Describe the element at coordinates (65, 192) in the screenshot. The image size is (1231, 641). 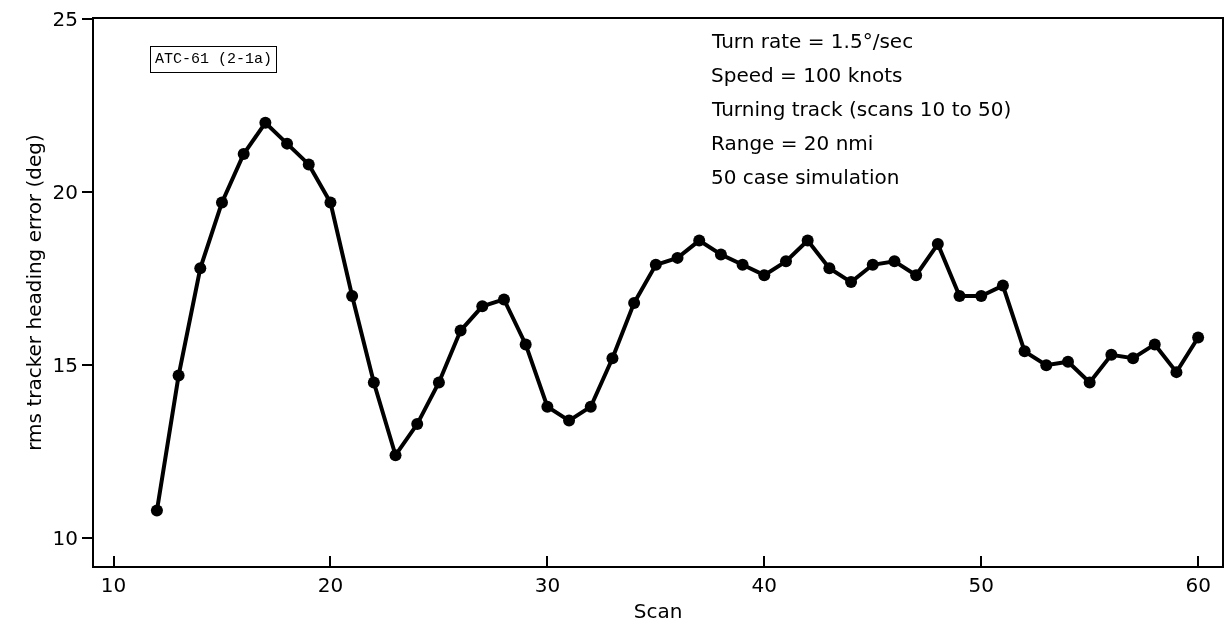
I see `y-tick-label: 20` at that location.